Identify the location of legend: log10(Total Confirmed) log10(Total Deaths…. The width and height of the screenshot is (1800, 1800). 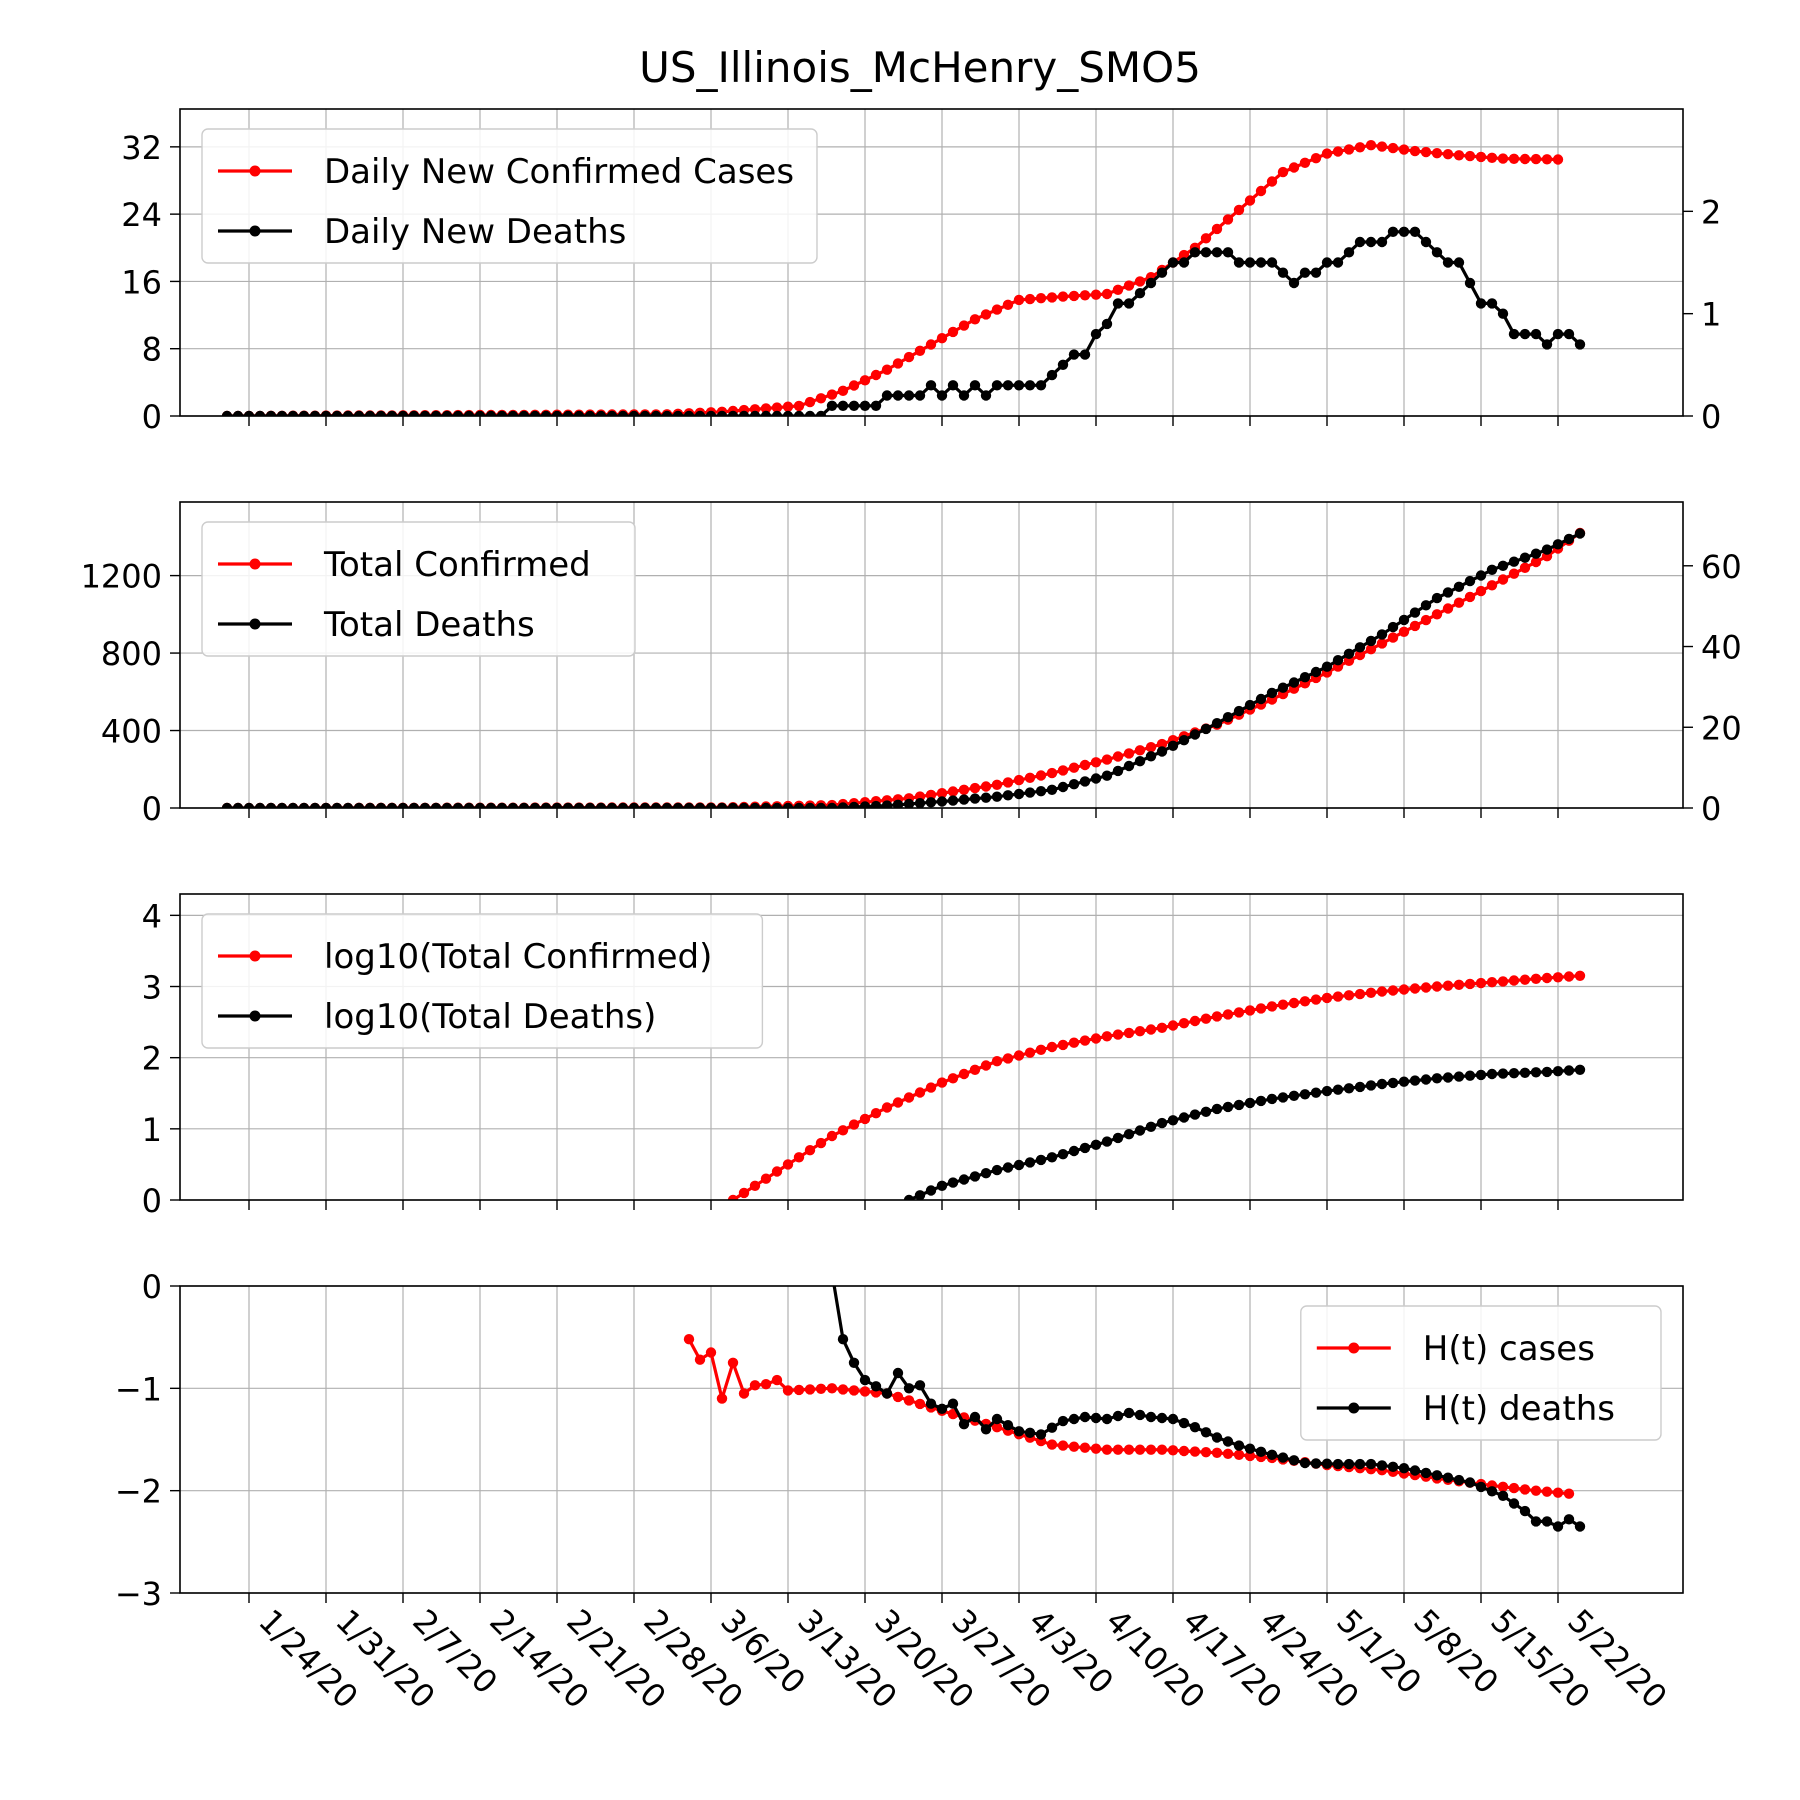
(482, 981).